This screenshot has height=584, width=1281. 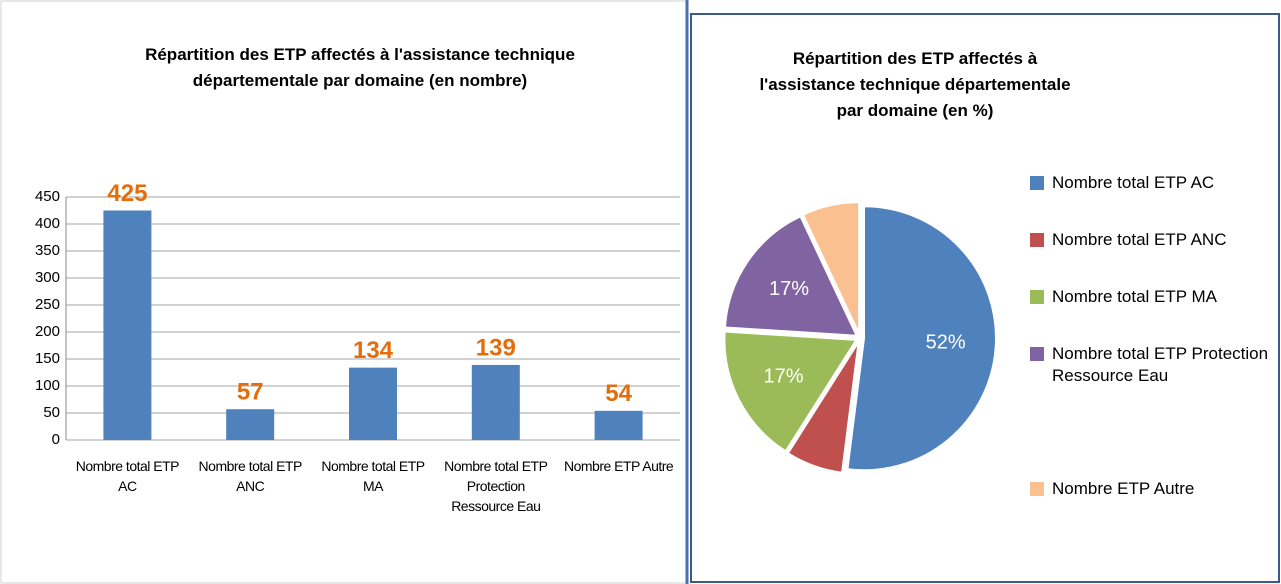 I want to click on legend-entry: Nombre total ETP ANC, so click(x=1155, y=240).